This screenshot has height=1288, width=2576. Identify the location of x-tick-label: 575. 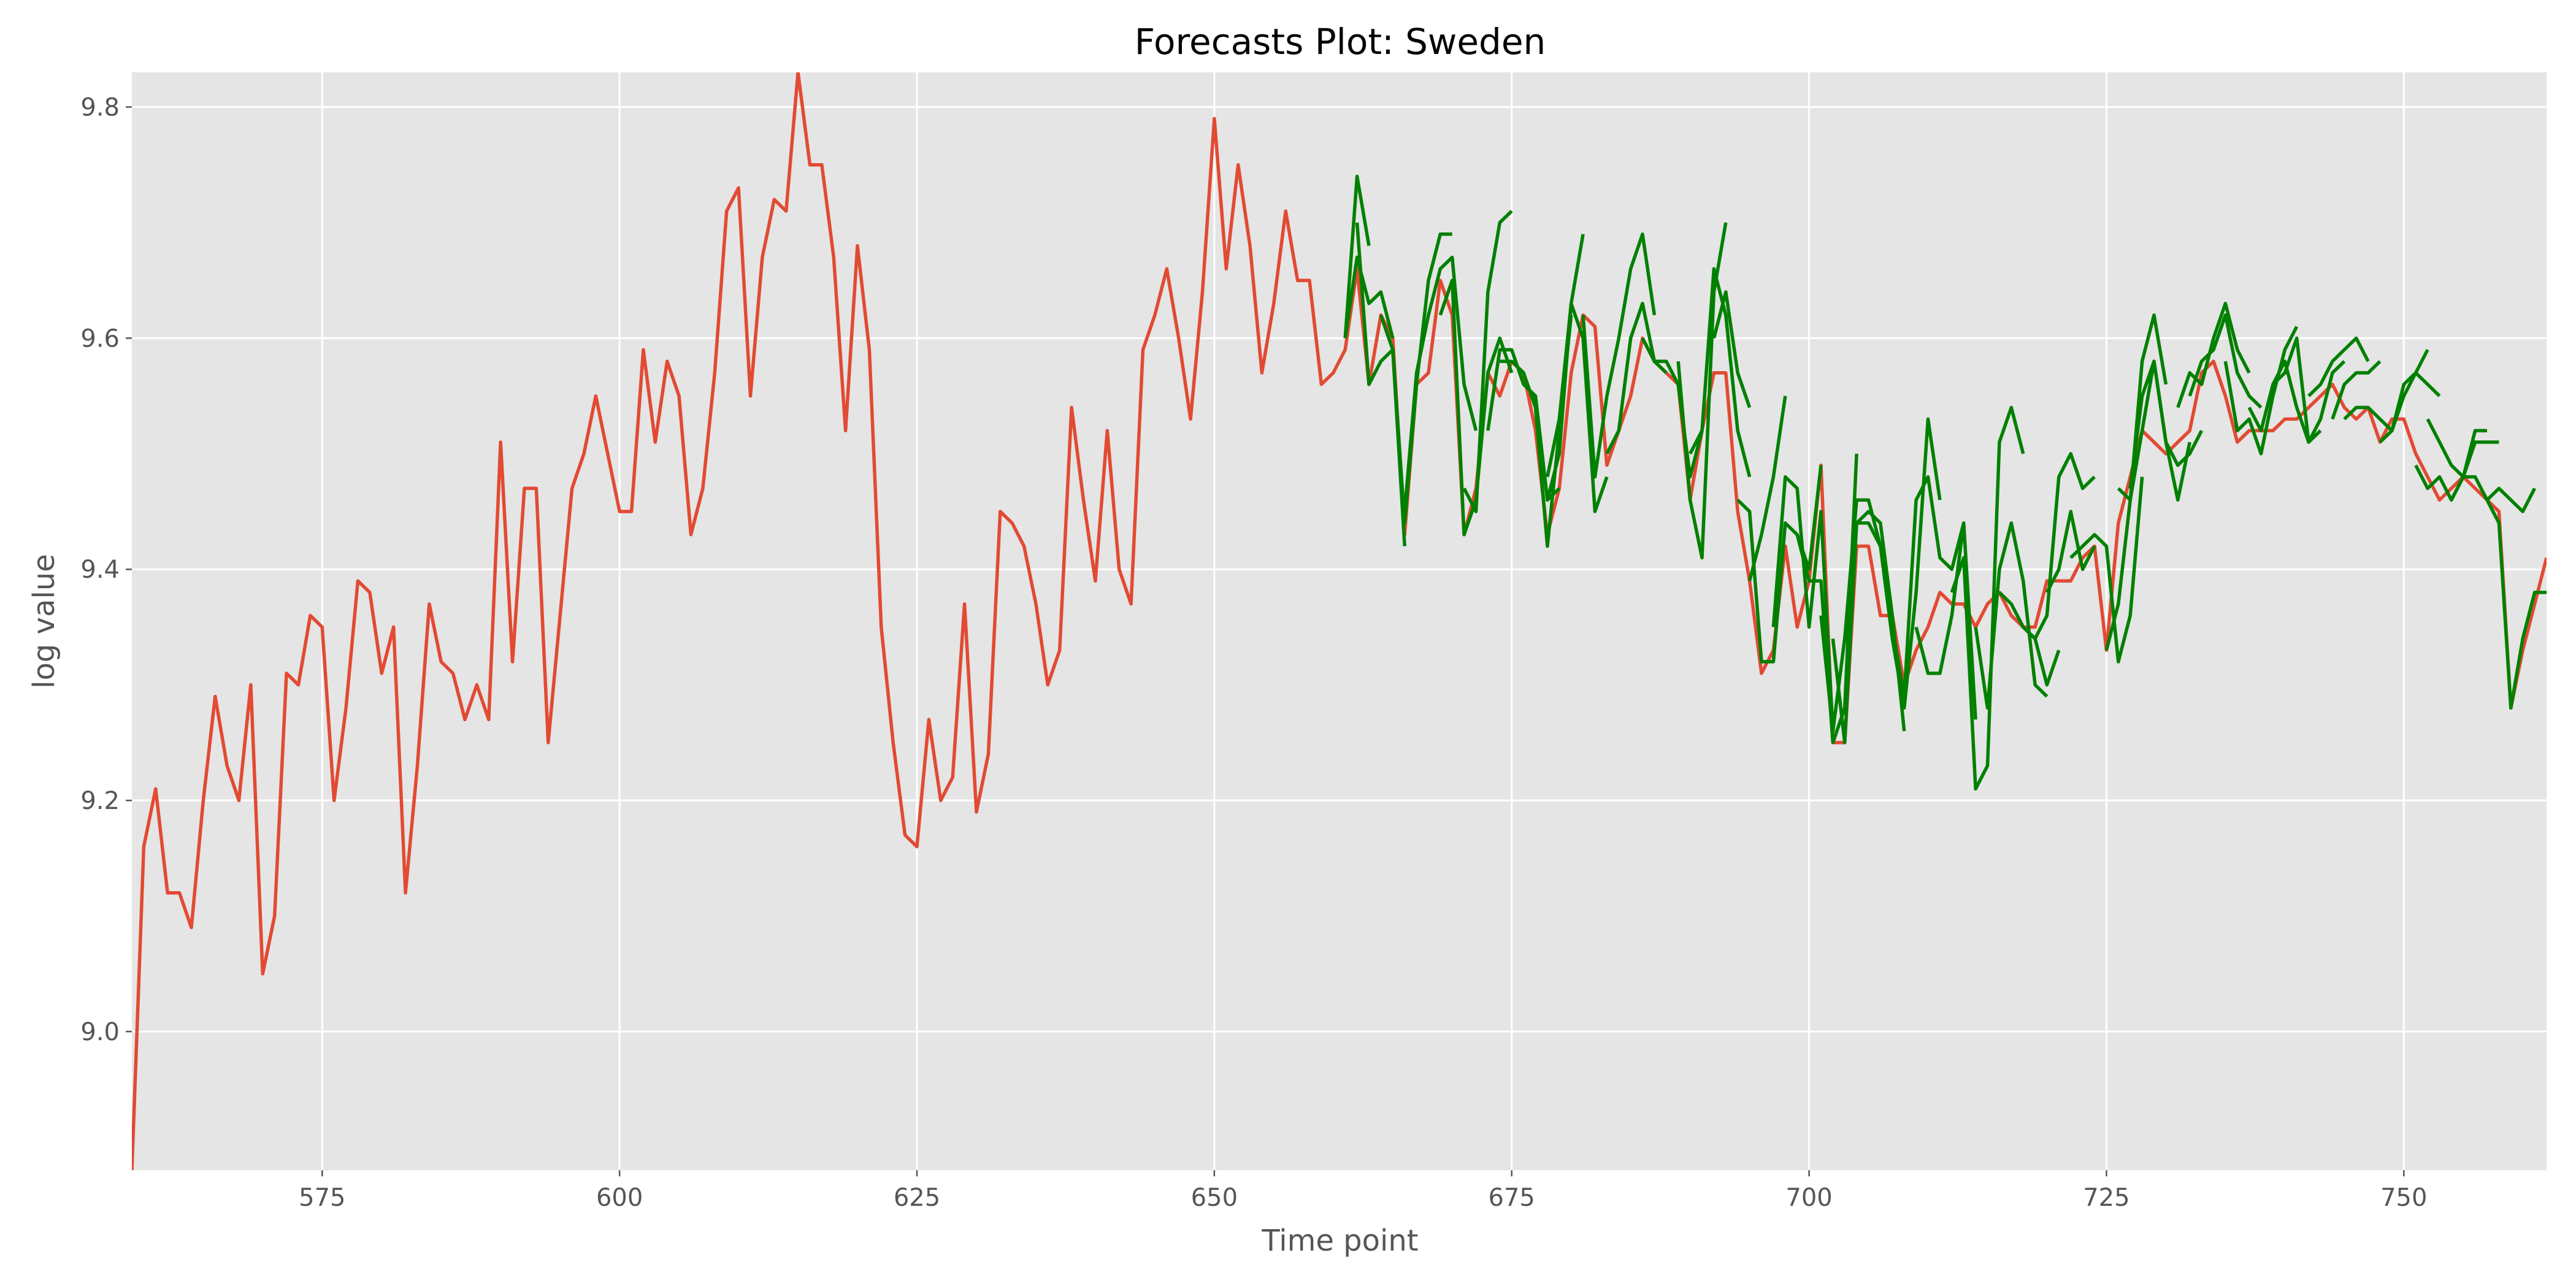
(322, 1198).